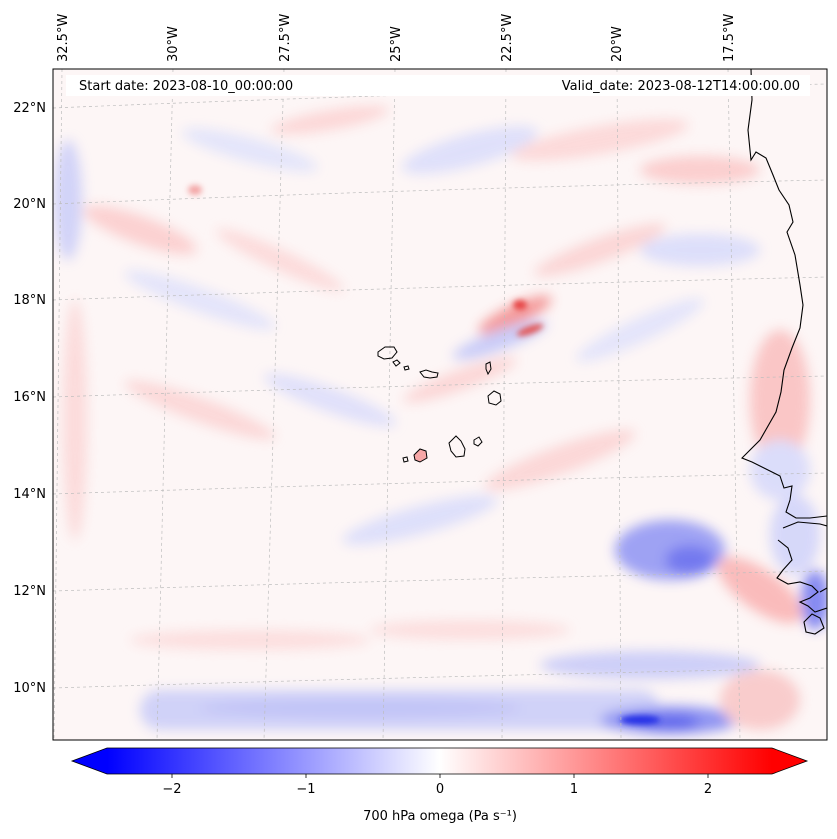 This screenshot has width=837, height=839. I want to click on lon-label: 27.5°W, so click(285, 38).